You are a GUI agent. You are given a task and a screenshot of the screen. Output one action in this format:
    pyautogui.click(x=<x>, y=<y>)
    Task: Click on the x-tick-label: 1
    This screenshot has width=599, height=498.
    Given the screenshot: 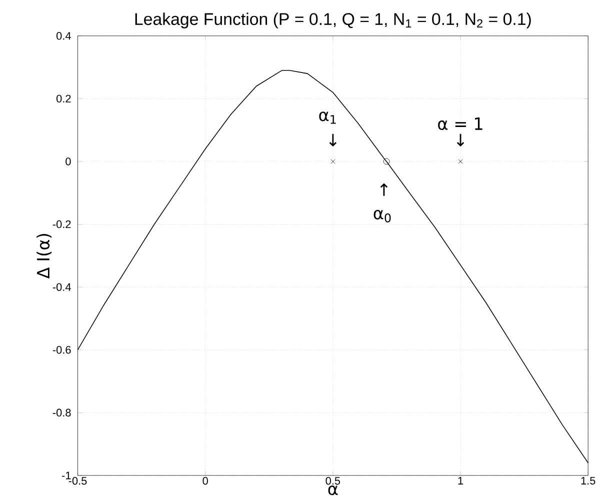 What is the action you would take?
    pyautogui.click(x=461, y=480)
    